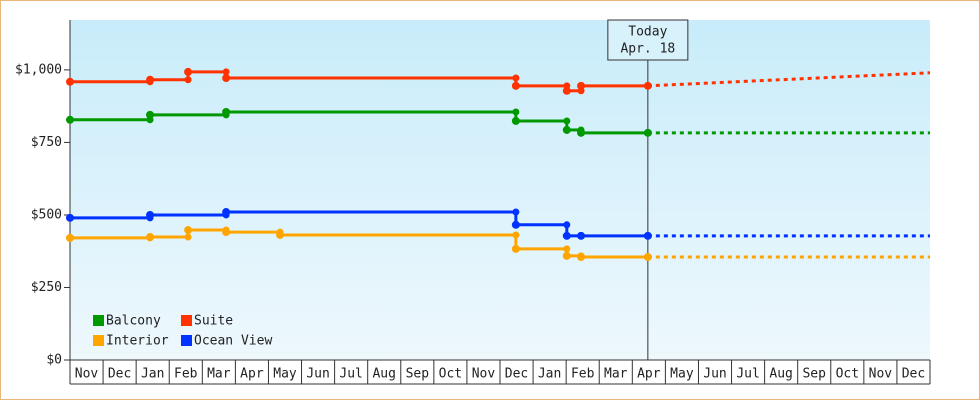 Image resolution: width=980 pixels, height=400 pixels. I want to click on y-tick-label: $1,000, so click(38, 69).